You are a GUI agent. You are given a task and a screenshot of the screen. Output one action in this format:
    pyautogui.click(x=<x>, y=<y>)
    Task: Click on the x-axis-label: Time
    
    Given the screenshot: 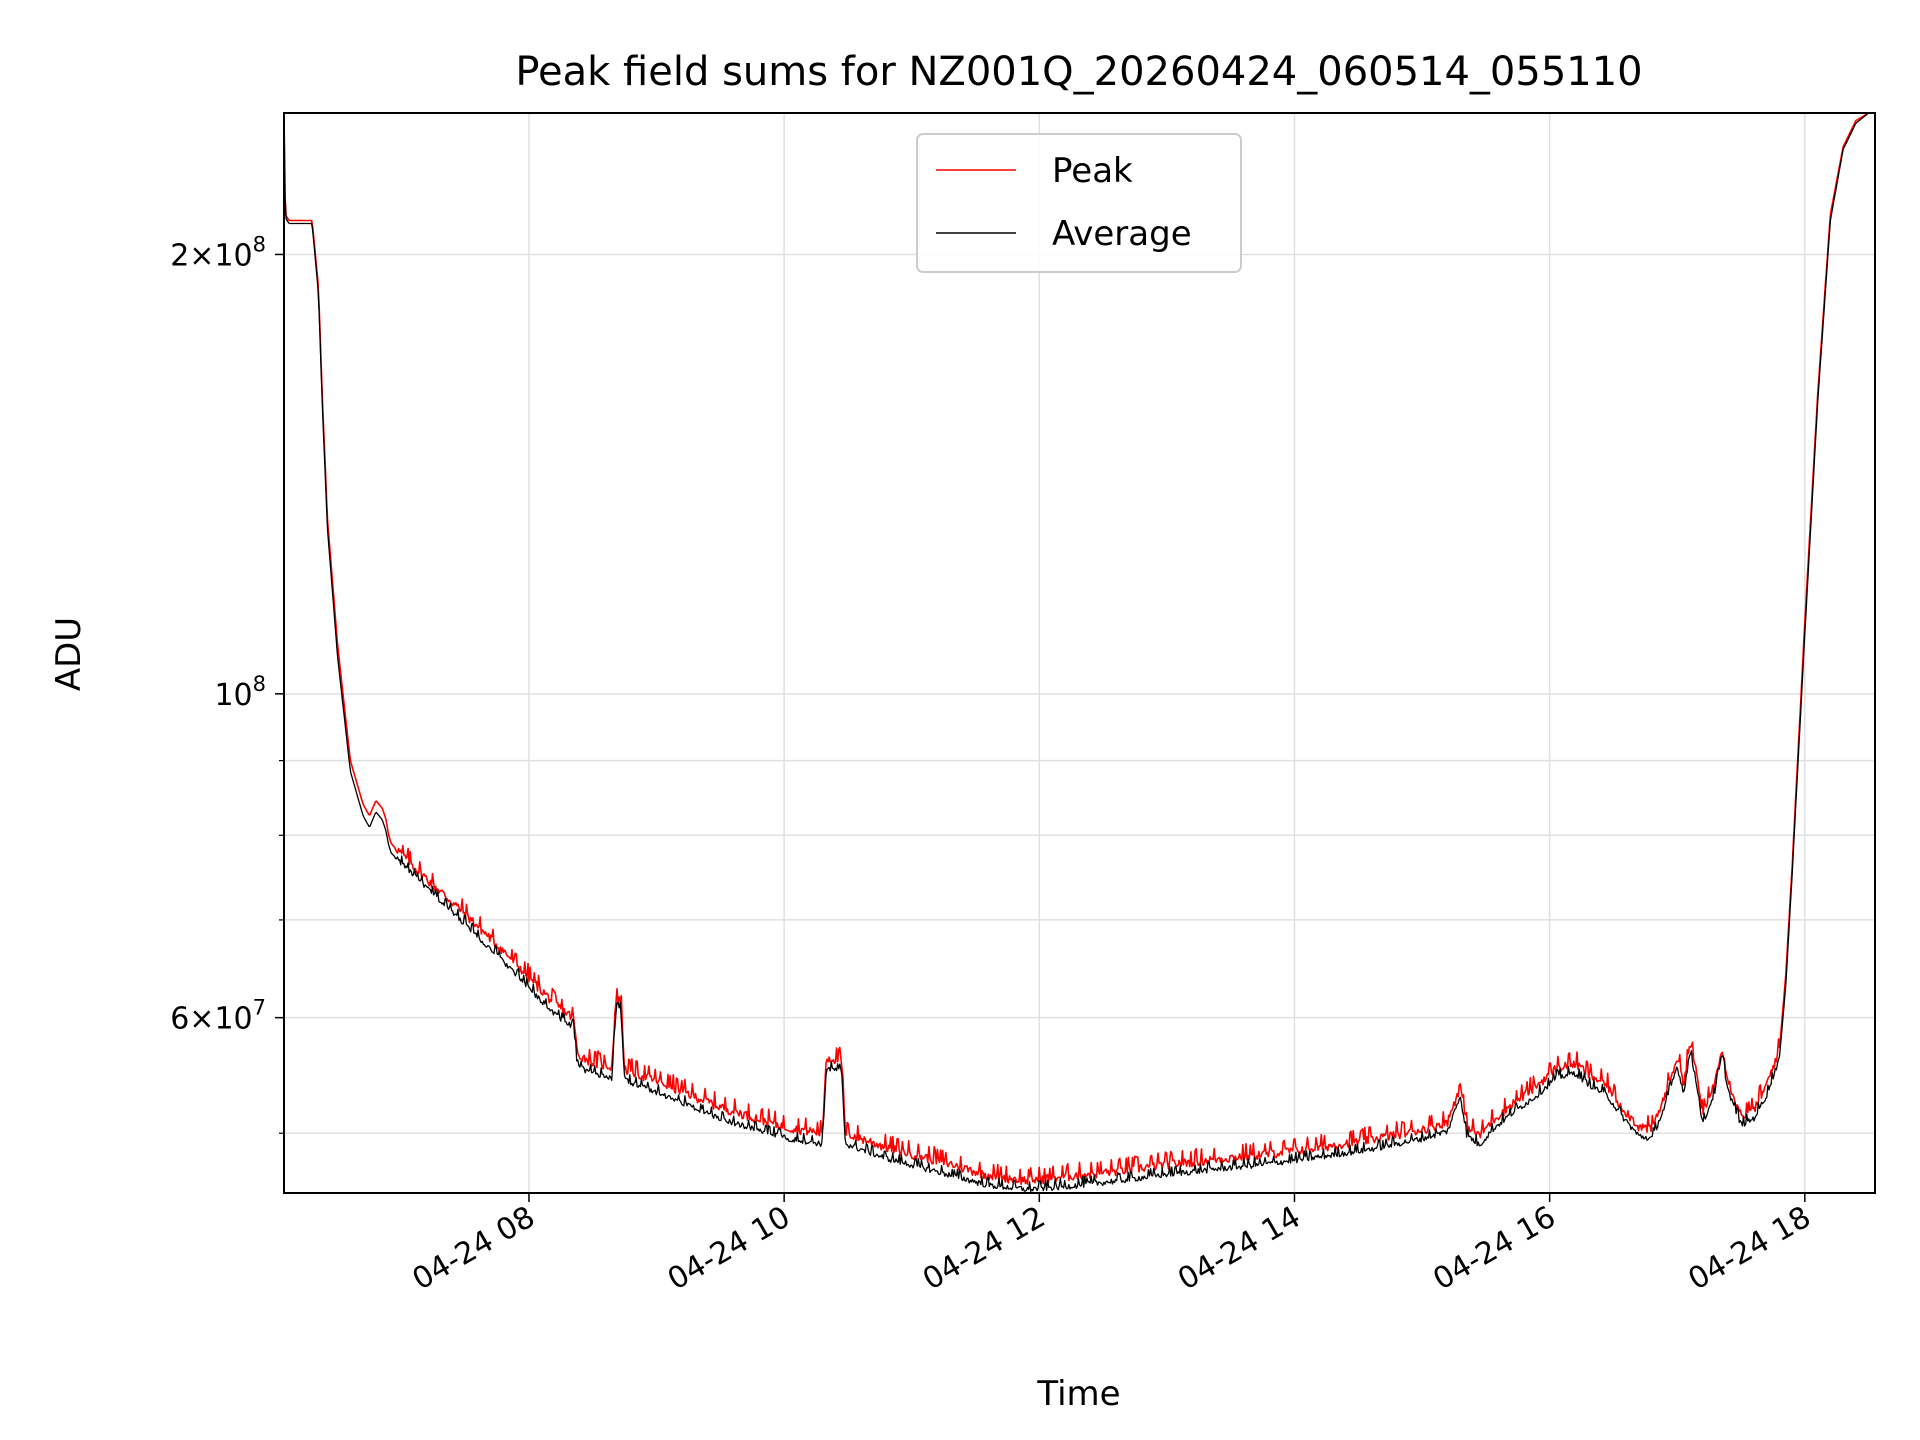 What is the action you would take?
    pyautogui.click(x=1078, y=1394)
    